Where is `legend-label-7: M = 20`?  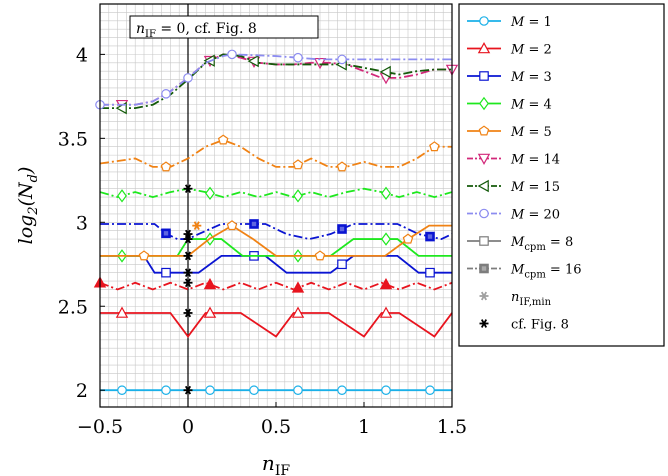 legend-label-7: M = 20 is located at coordinates (535, 215).